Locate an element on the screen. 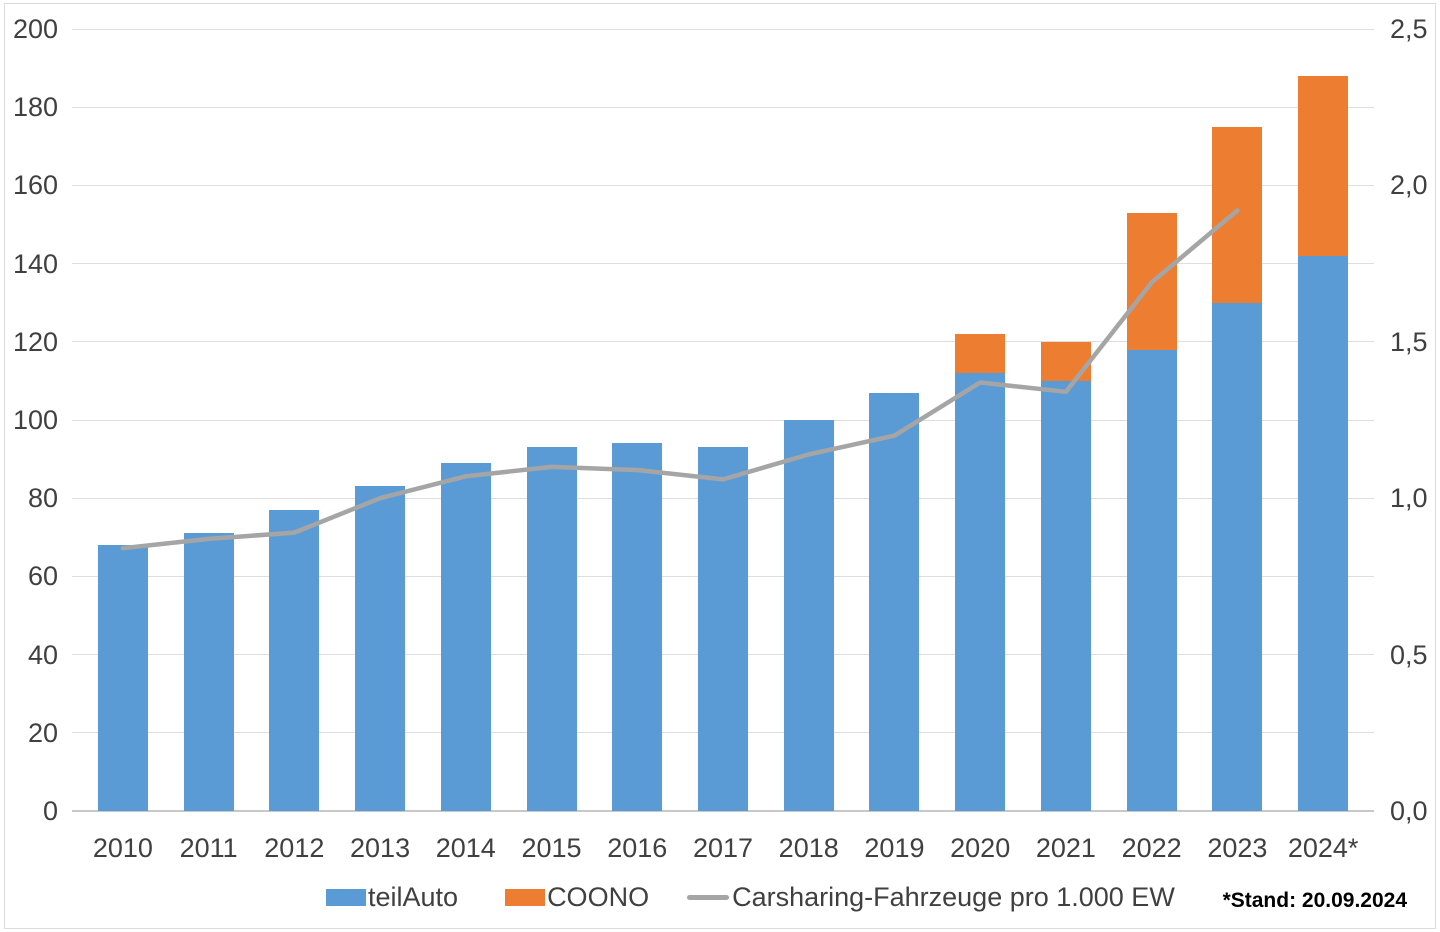 The height and width of the screenshot is (932, 1440). y-axis-tick-label-180: 180 is located at coordinates (35, 107).